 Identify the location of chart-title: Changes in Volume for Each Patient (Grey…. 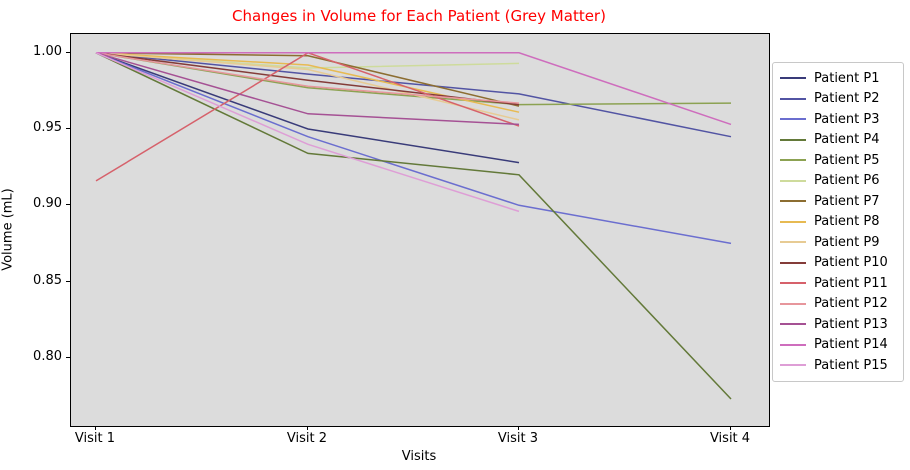
(419, 16).